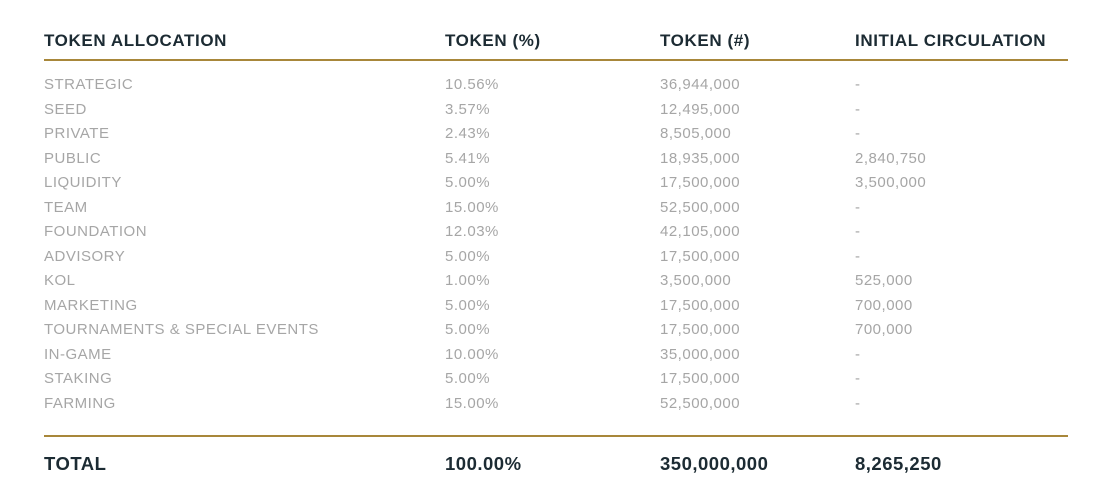 The height and width of the screenshot is (498, 1097). I want to click on total-initial-circulation: 8,265,250, so click(898, 463).